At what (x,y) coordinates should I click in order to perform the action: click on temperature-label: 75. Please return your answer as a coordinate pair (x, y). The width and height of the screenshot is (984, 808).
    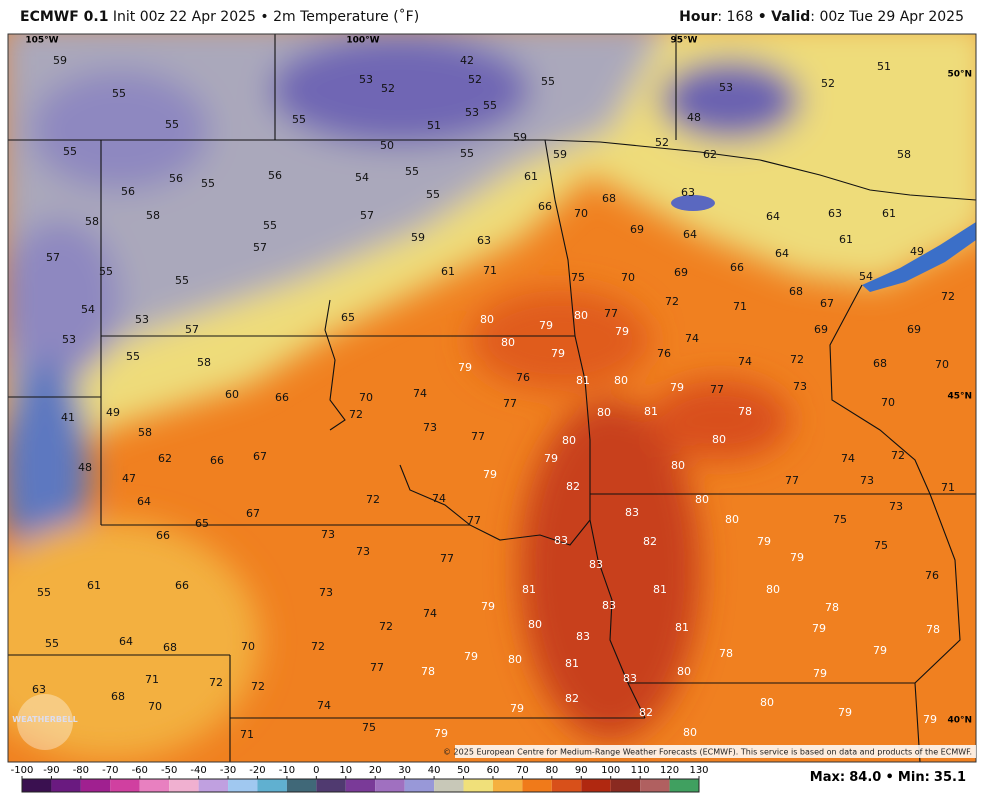
    Looking at the image, I should click on (578, 277).